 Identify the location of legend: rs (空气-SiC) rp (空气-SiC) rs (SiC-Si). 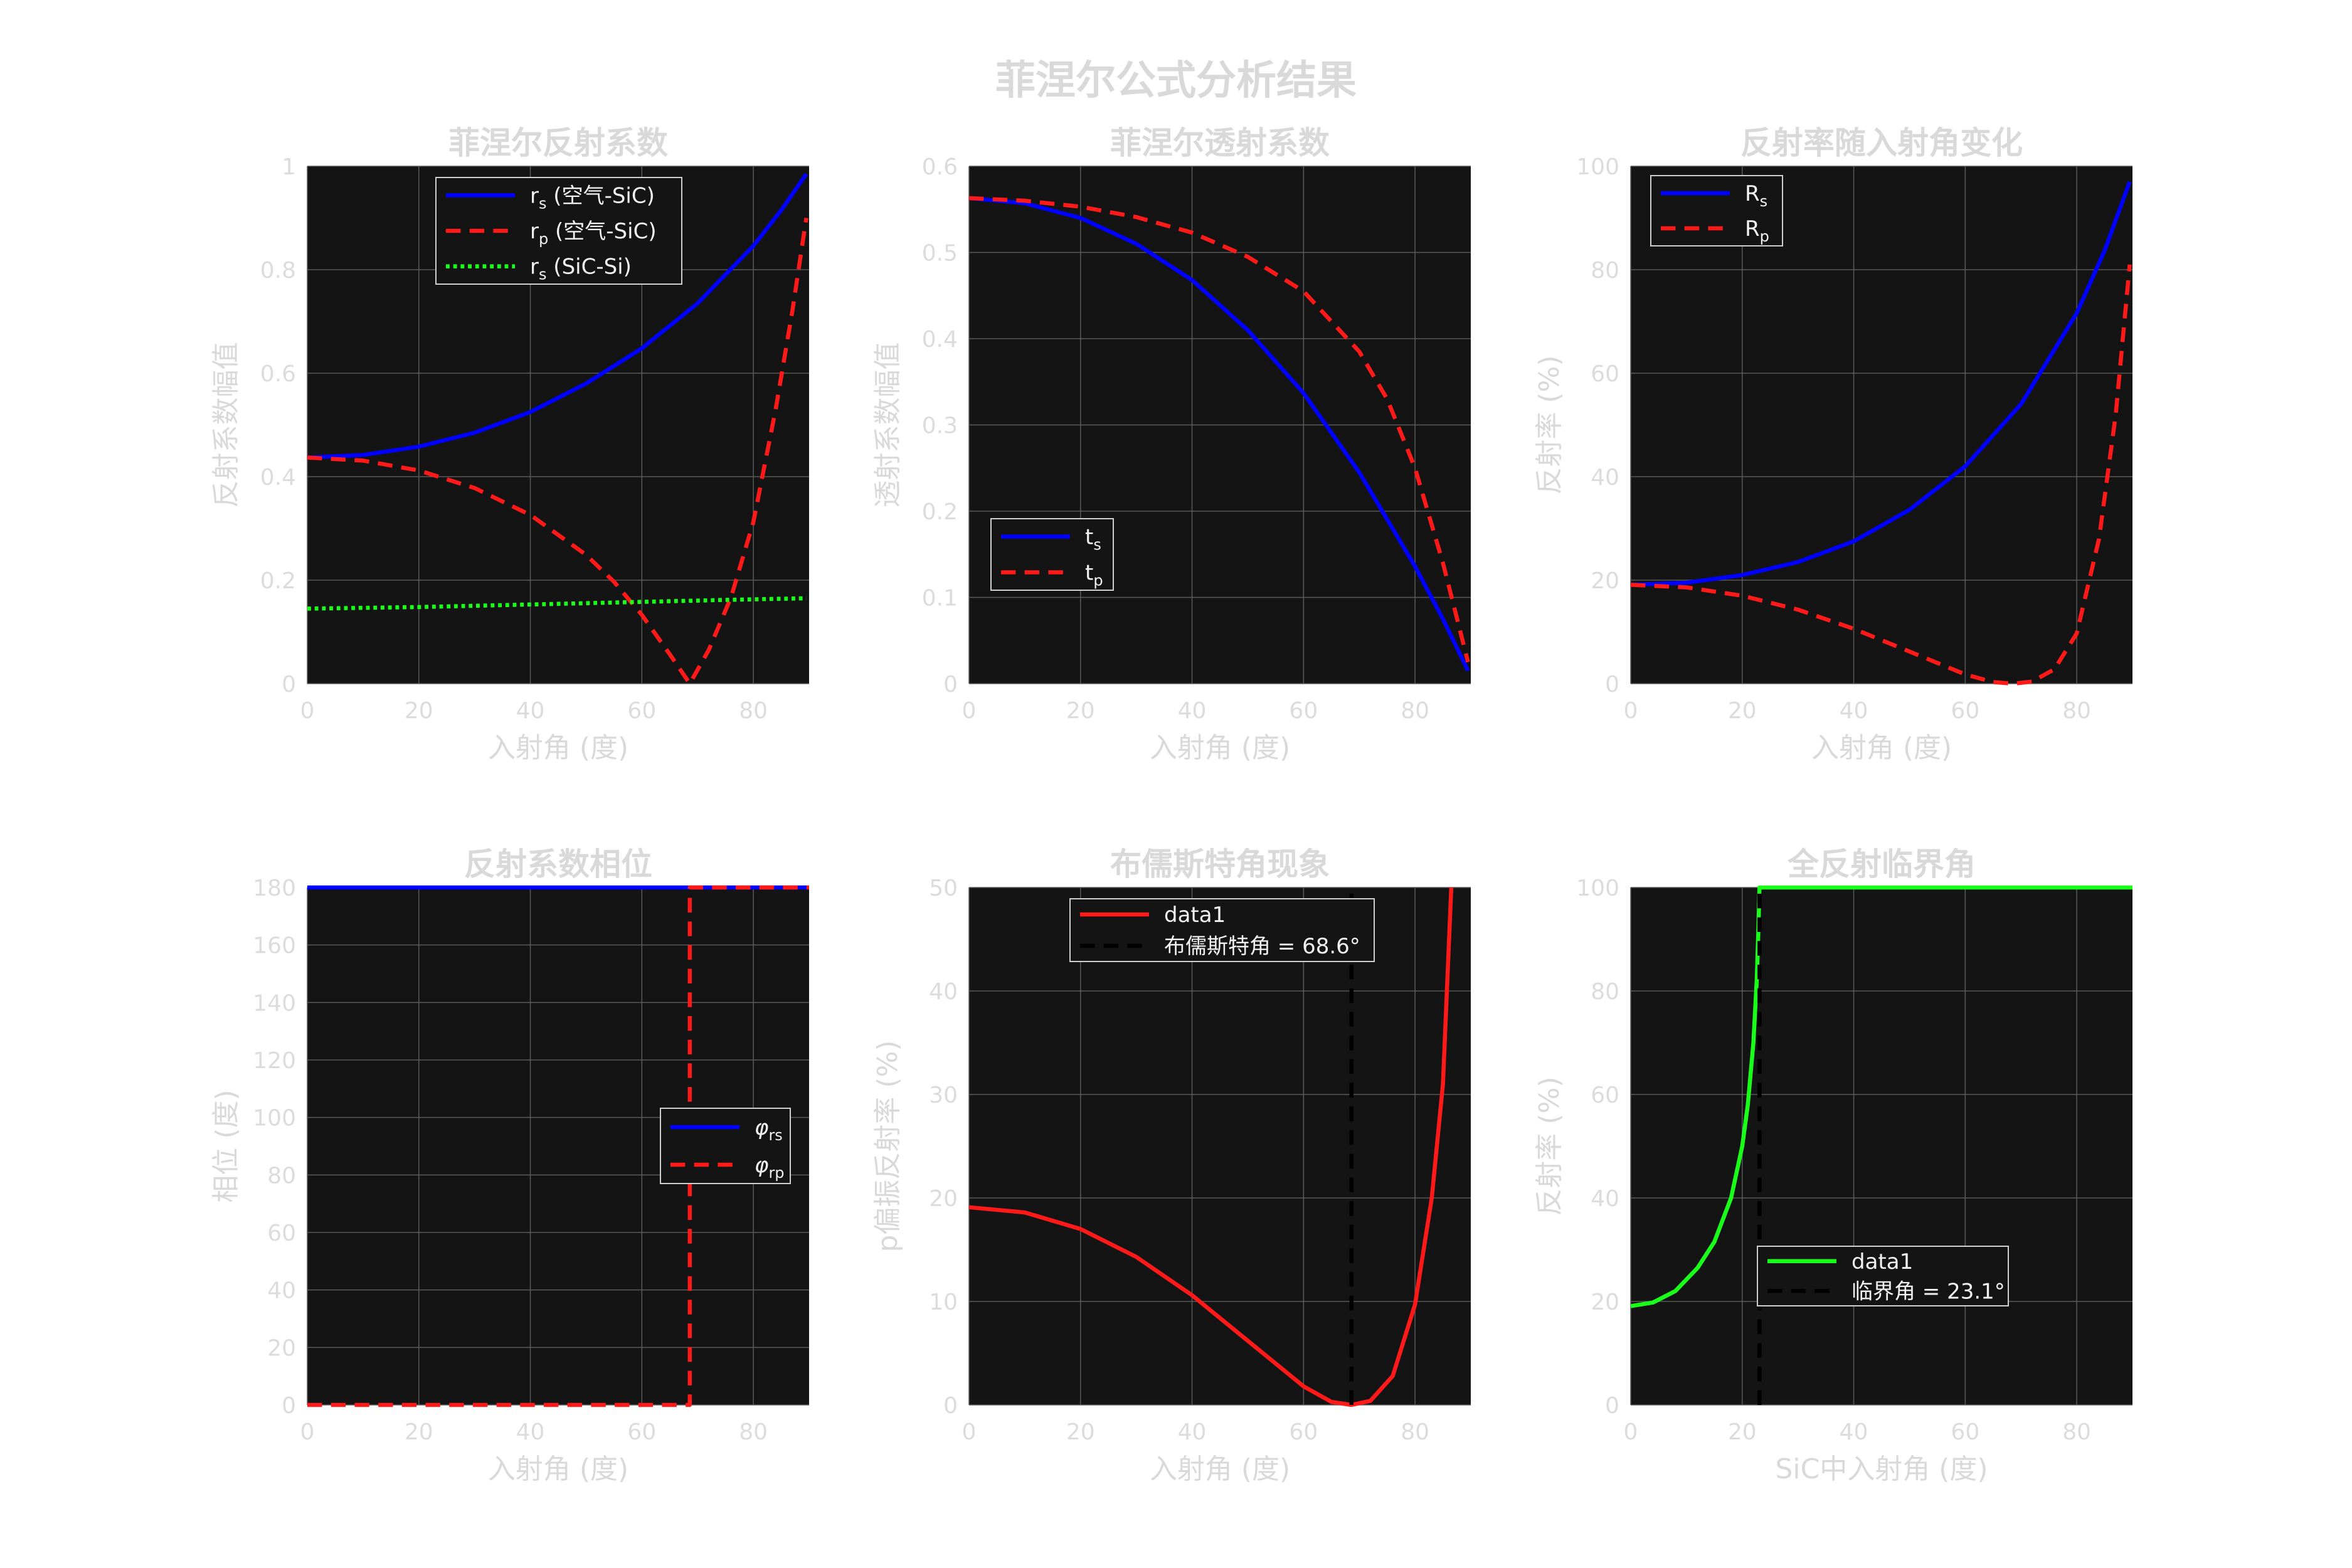
(558, 231).